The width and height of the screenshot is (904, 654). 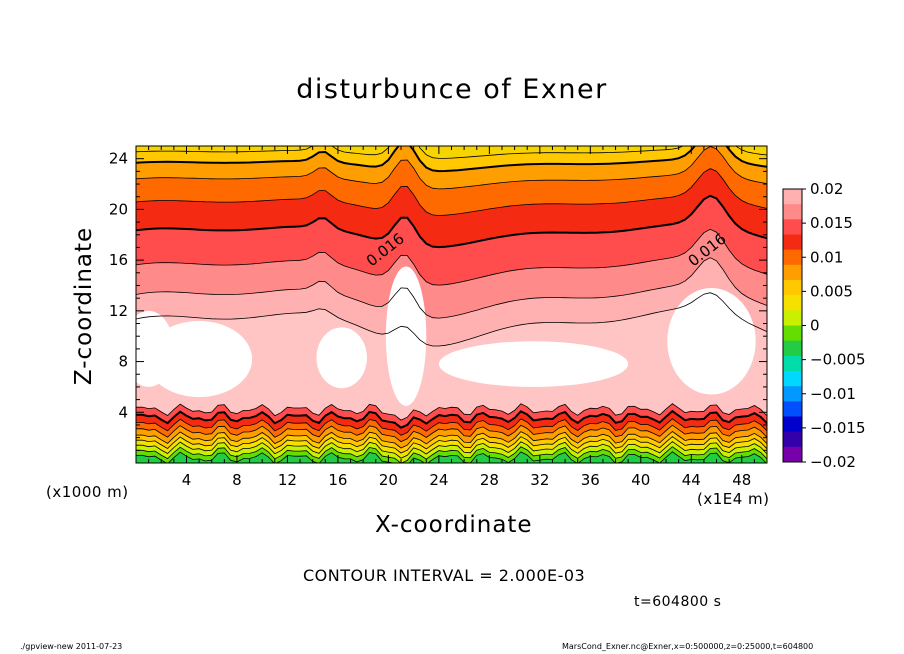 What do you see at coordinates (741, 480) in the screenshot?
I see `x-tick-label: 48` at bounding box center [741, 480].